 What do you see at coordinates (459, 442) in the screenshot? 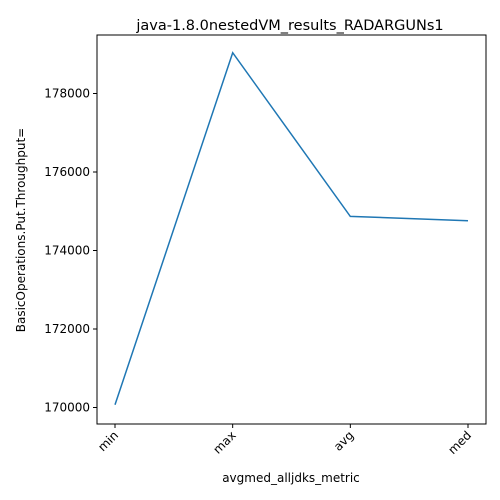
I see `x-tick-label: med` at bounding box center [459, 442].